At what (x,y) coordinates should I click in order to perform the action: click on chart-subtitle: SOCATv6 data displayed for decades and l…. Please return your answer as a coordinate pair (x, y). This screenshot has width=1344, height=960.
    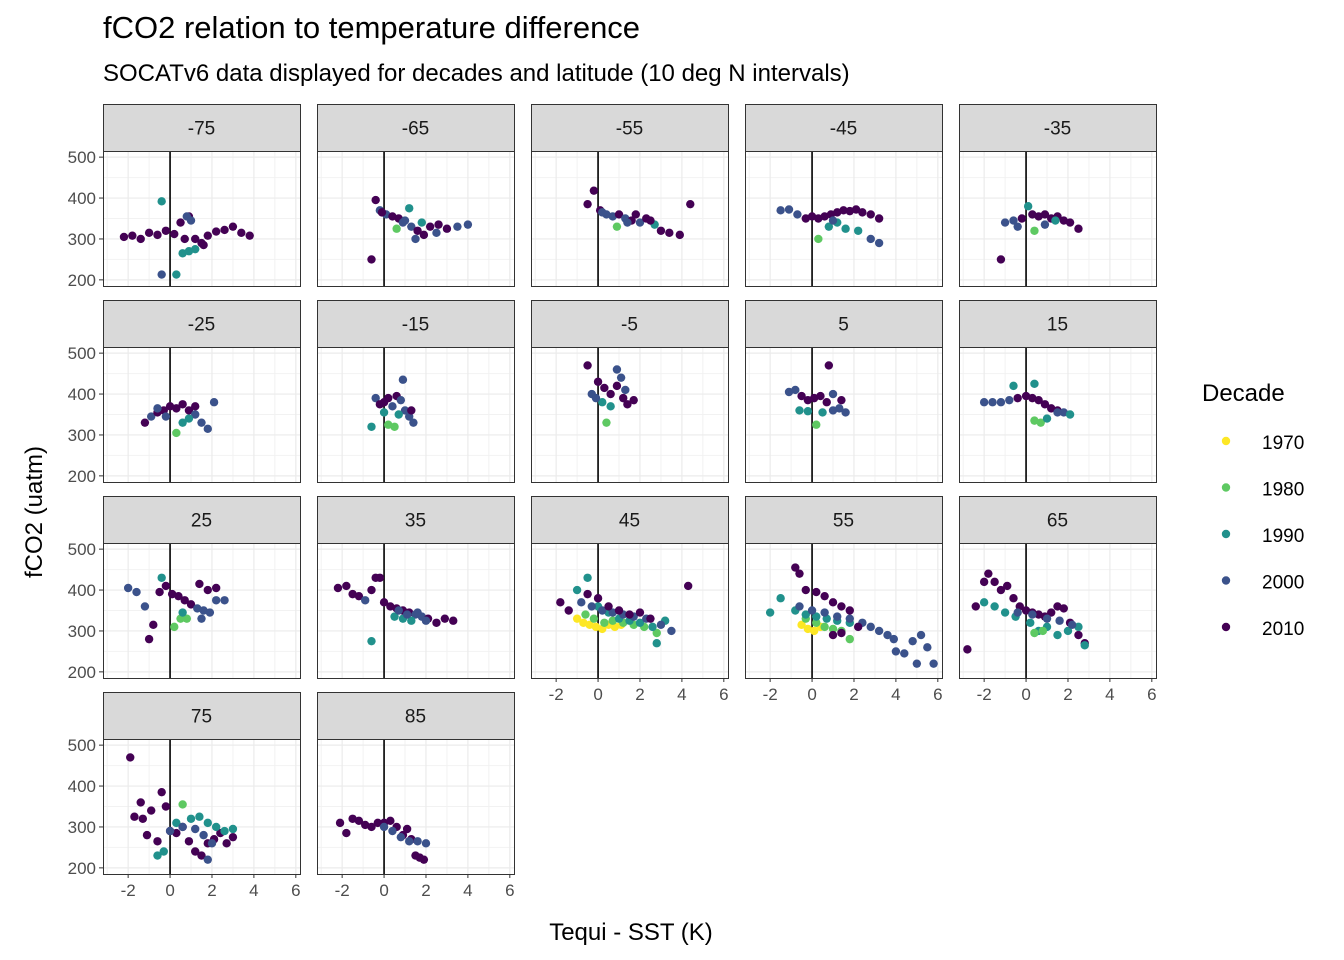
    Looking at the image, I should click on (476, 73).